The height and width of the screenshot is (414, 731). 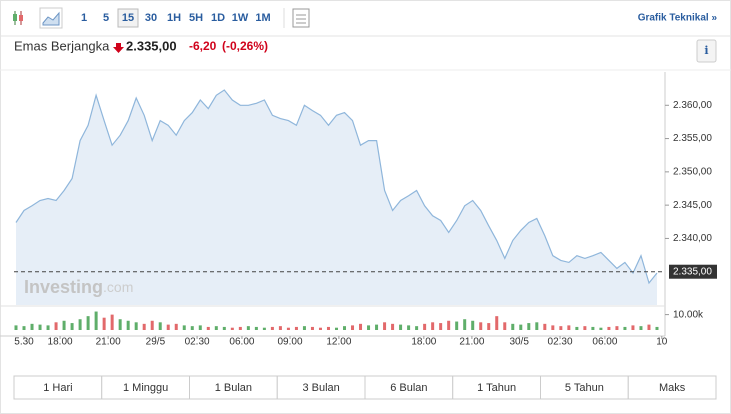 I want to click on range-label: 6 Bulan, so click(x=408, y=388).